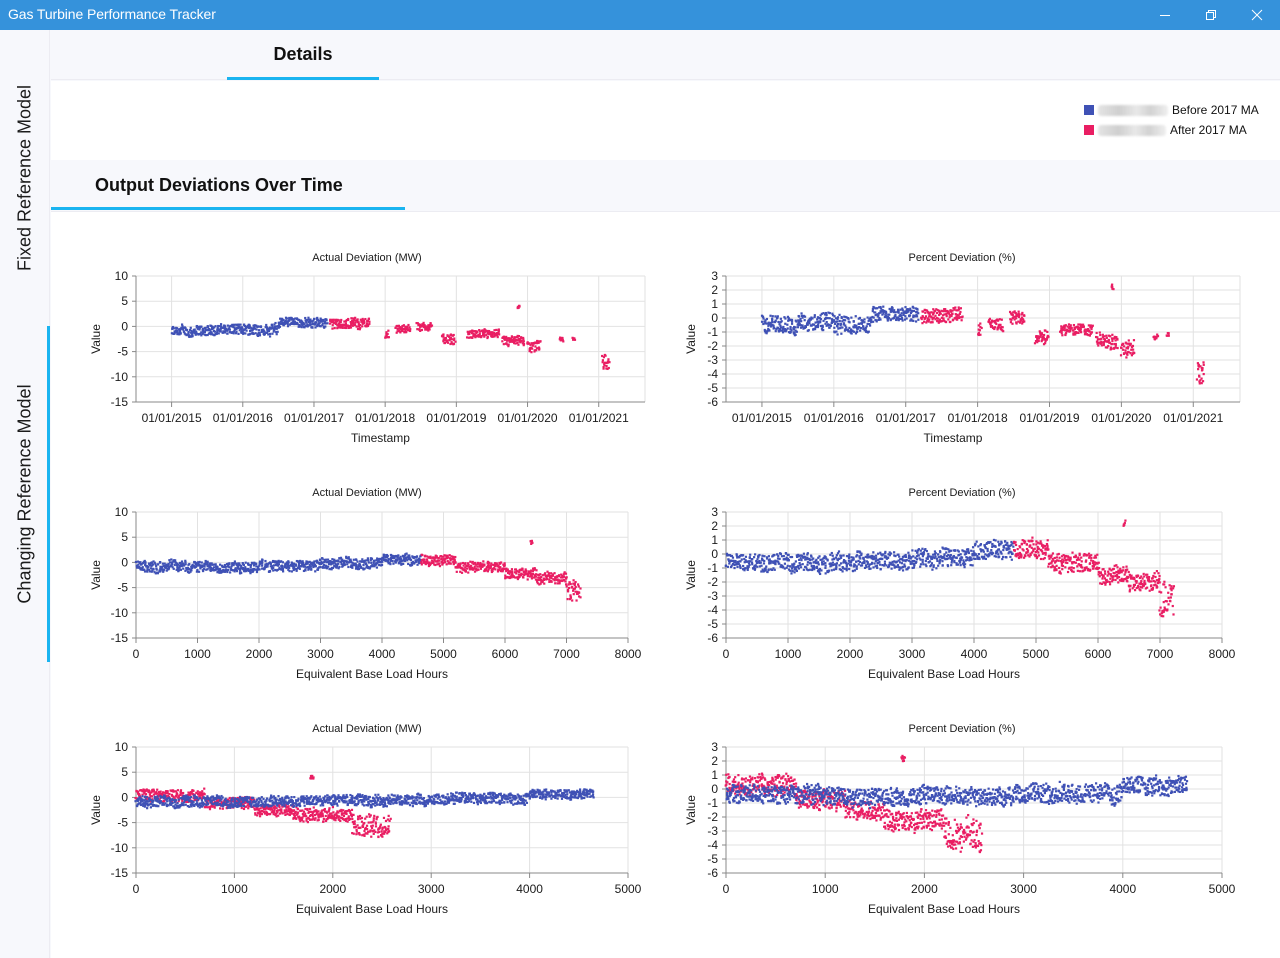 The width and height of the screenshot is (1280, 958). What do you see at coordinates (25, 494) in the screenshot?
I see `nav-tab-changing-reference-model: Changing Reference Model` at bounding box center [25, 494].